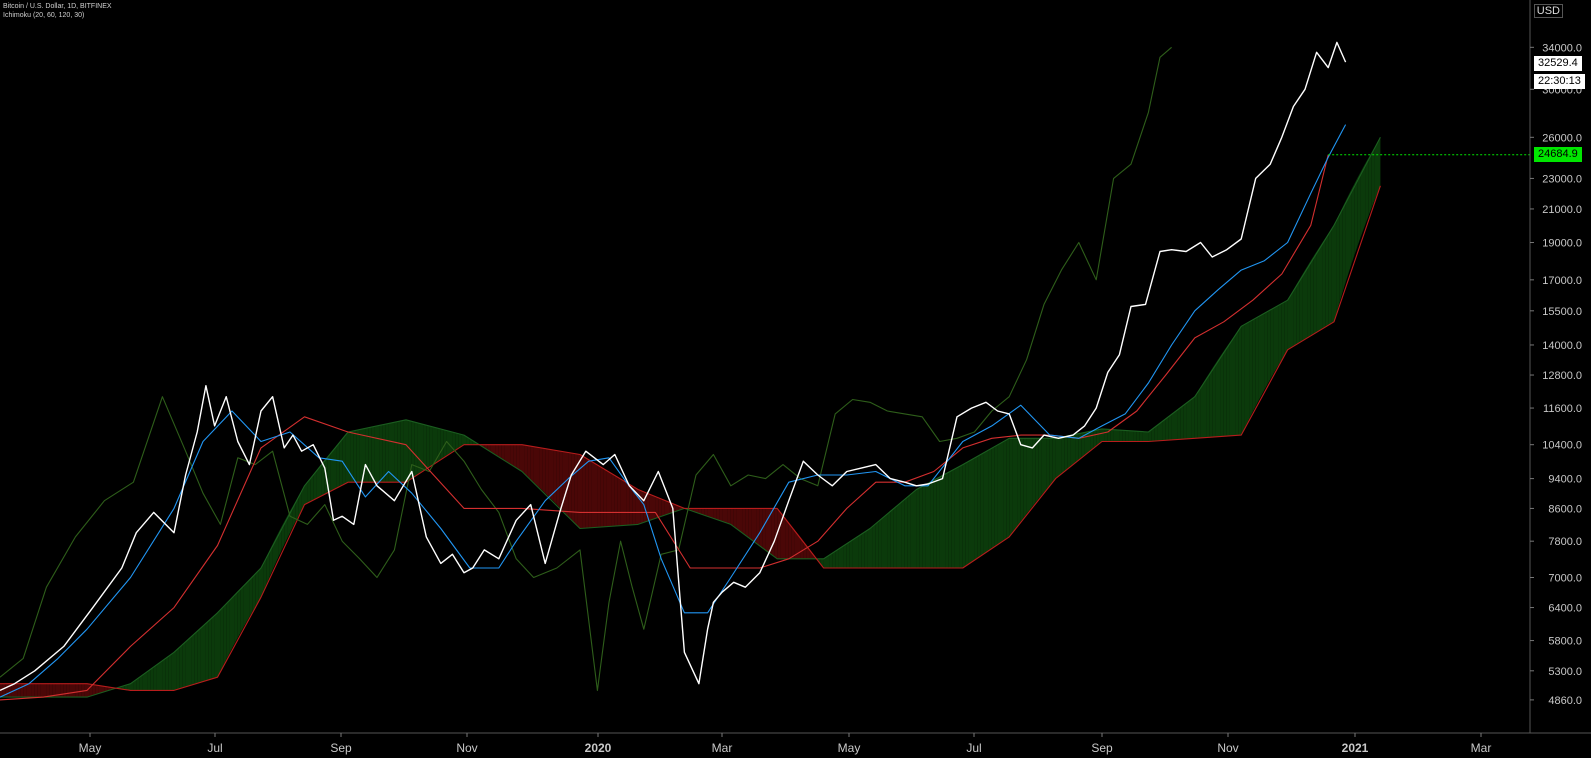  Describe the element at coordinates (1562, 376) in the screenshot. I see `y-tick-label: 12800.0` at that location.